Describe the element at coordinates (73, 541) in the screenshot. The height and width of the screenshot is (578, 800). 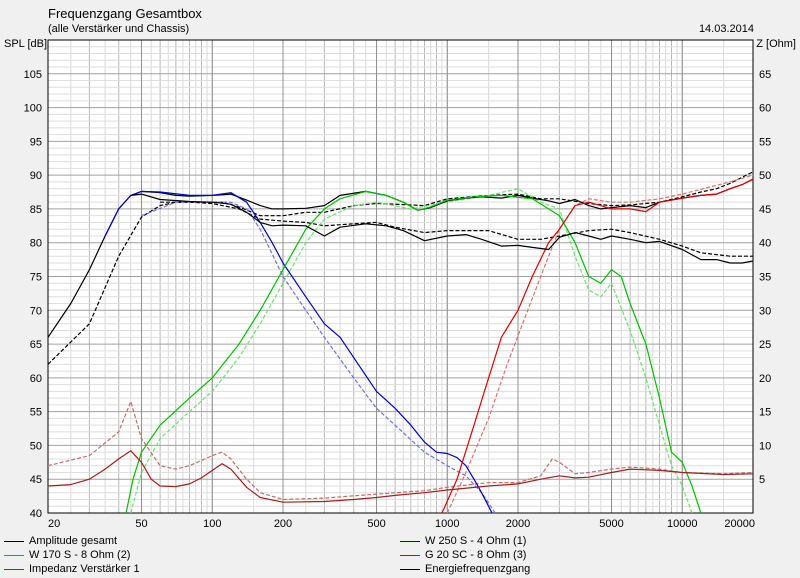
I see `legend-label: Amplitude gesamt` at that location.